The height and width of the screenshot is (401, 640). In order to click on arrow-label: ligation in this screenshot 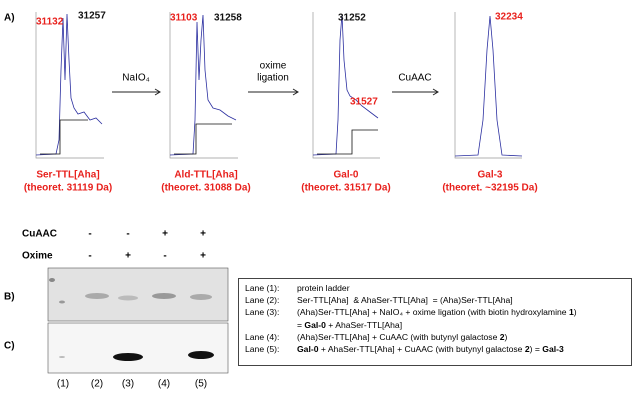, I will do `click(273, 78)`.